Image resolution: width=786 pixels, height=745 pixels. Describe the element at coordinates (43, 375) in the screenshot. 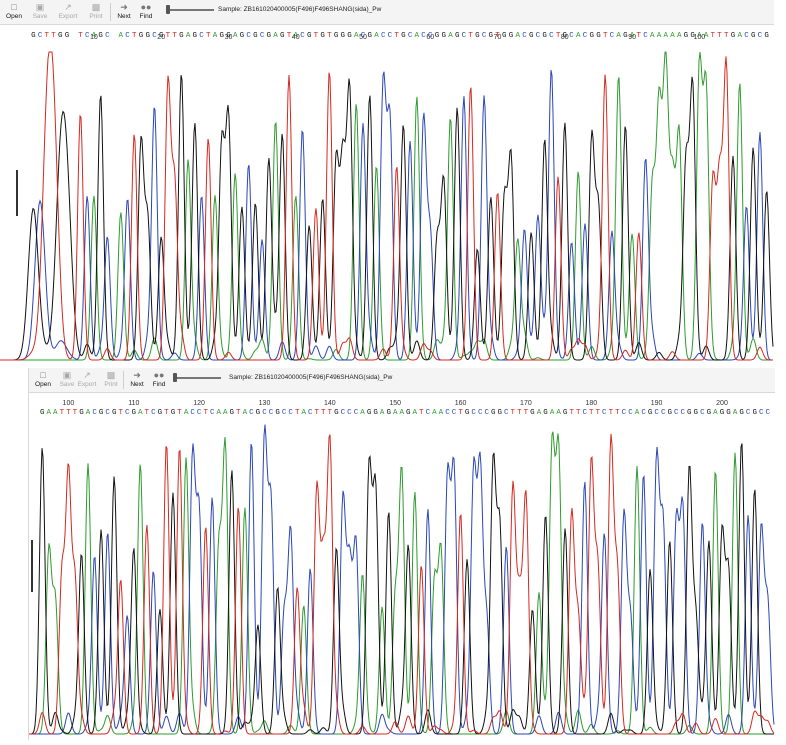

I see `open-folder-icon: □` at that location.